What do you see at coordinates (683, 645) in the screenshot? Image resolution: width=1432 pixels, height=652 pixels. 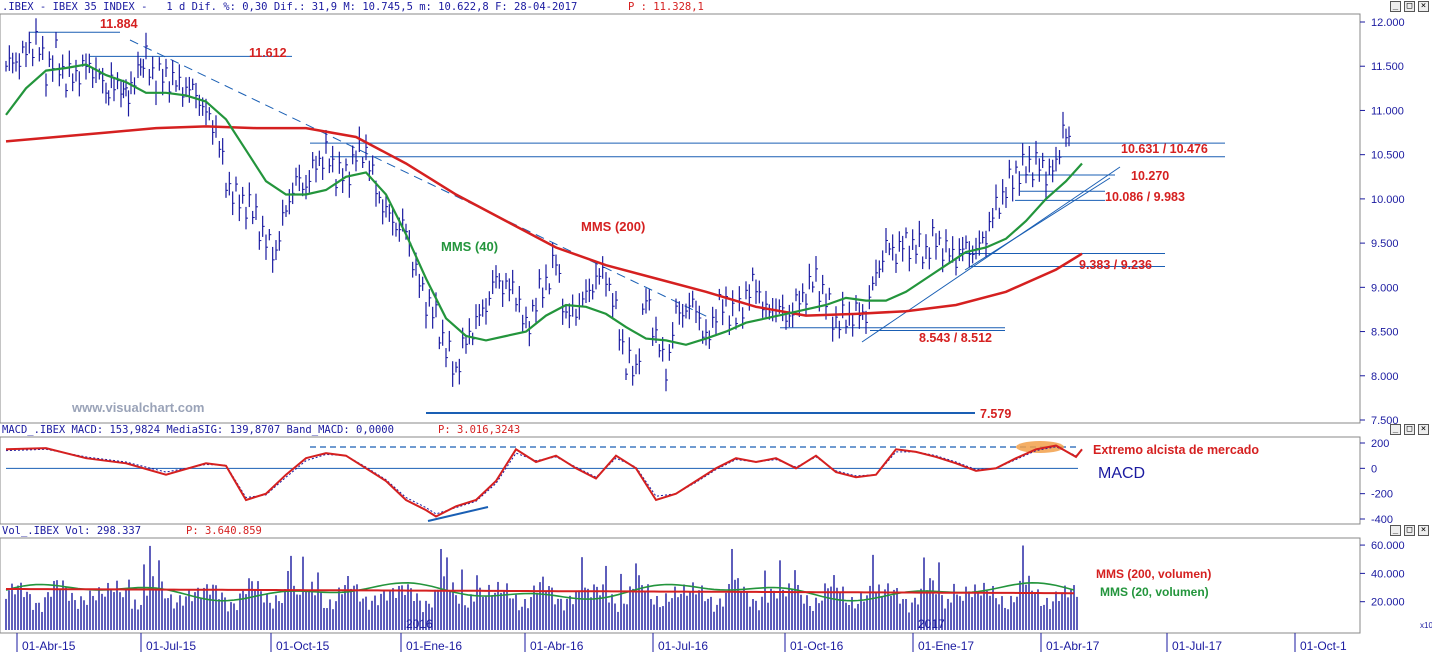 I see `x-tick-label: 01-Jul-16` at bounding box center [683, 645].